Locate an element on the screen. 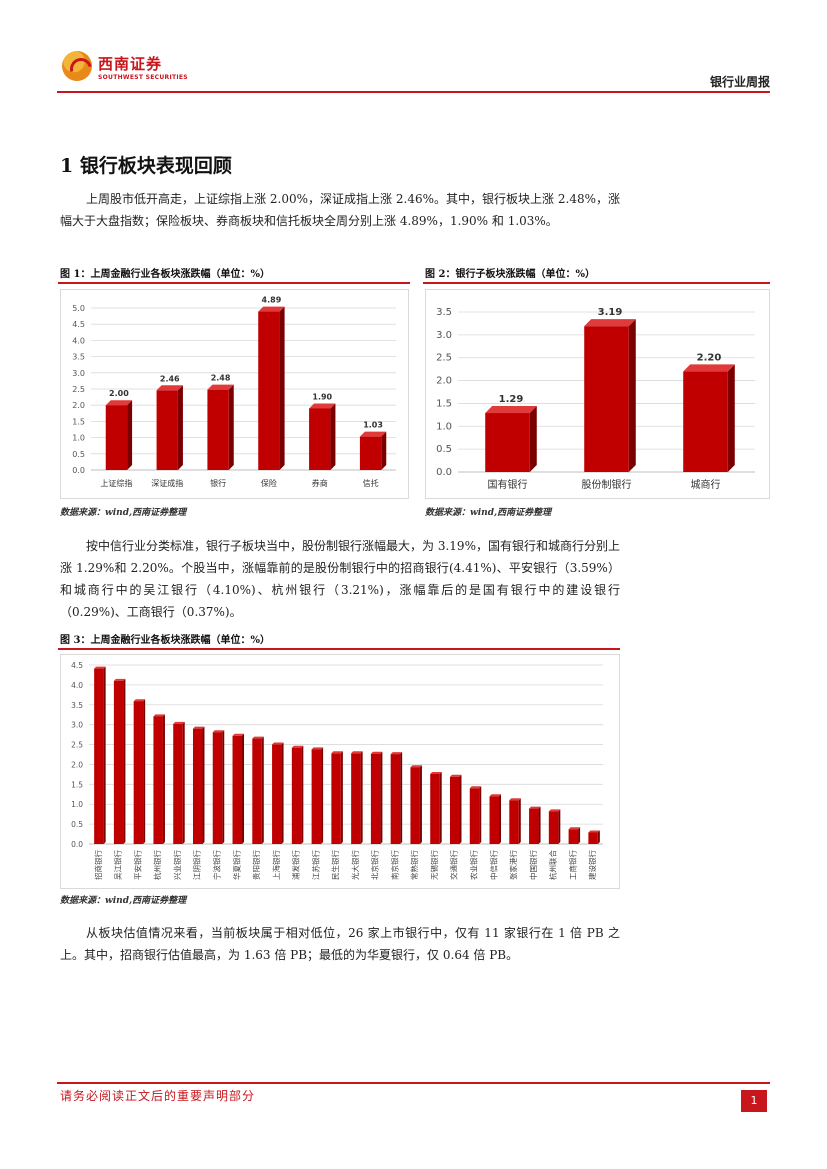  section-heading: 1 银行板块表现回顾 is located at coordinates (146, 166).